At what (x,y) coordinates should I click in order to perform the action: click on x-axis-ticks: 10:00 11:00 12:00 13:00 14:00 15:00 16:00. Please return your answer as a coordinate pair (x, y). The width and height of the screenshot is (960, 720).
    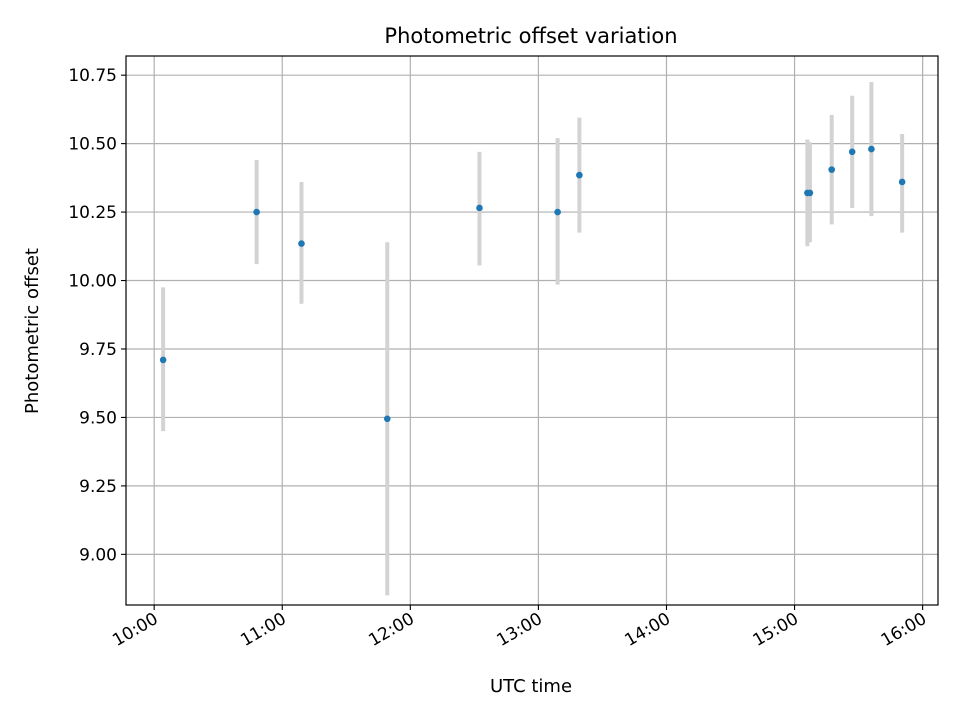
    Looking at the image, I should click on (519, 628).